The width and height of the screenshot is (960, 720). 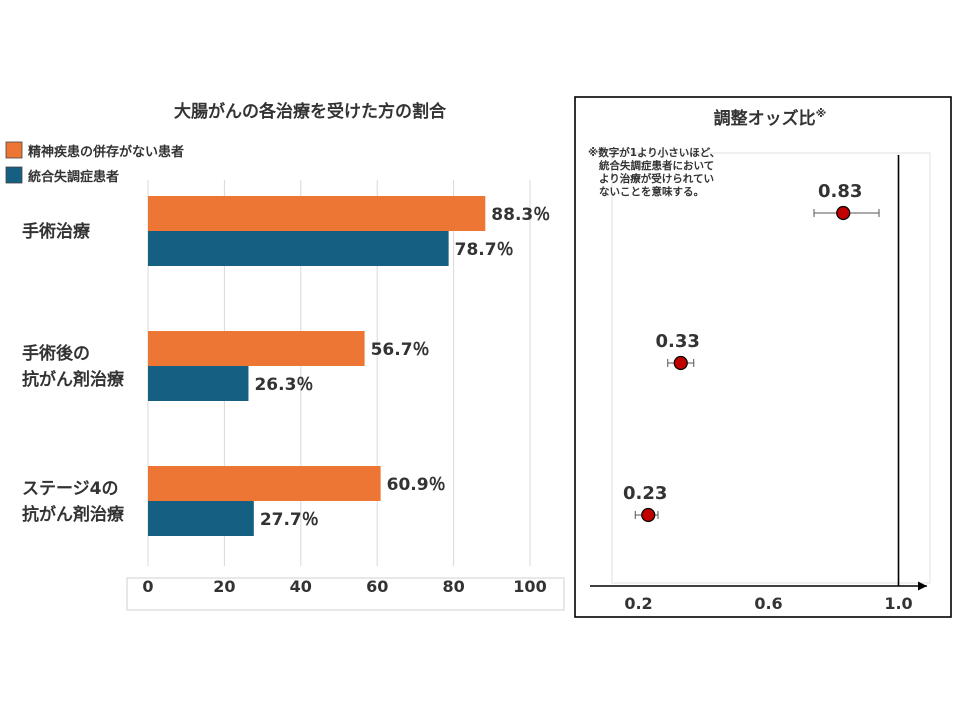 I want to click on odds-x-tick-label: 0.6, so click(x=768, y=603).